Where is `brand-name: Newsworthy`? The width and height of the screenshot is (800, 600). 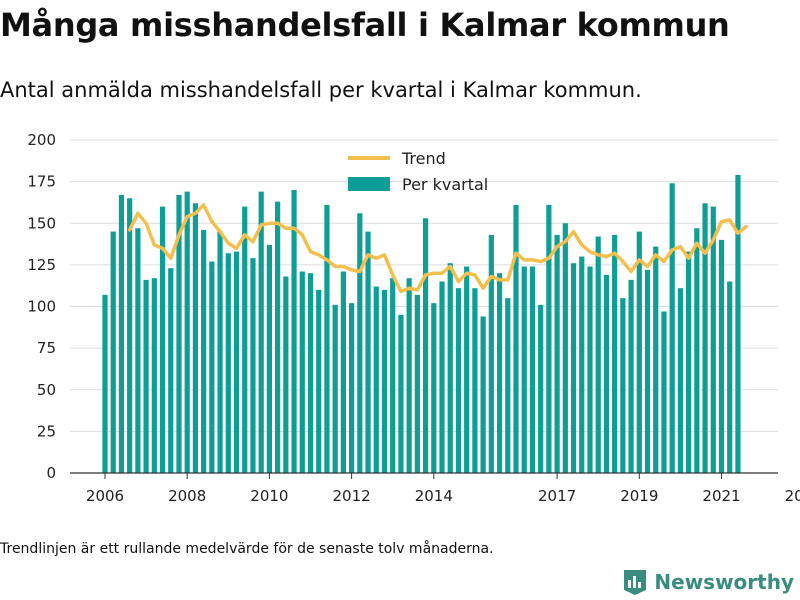
brand-name: Newsworthy is located at coordinates (724, 582).